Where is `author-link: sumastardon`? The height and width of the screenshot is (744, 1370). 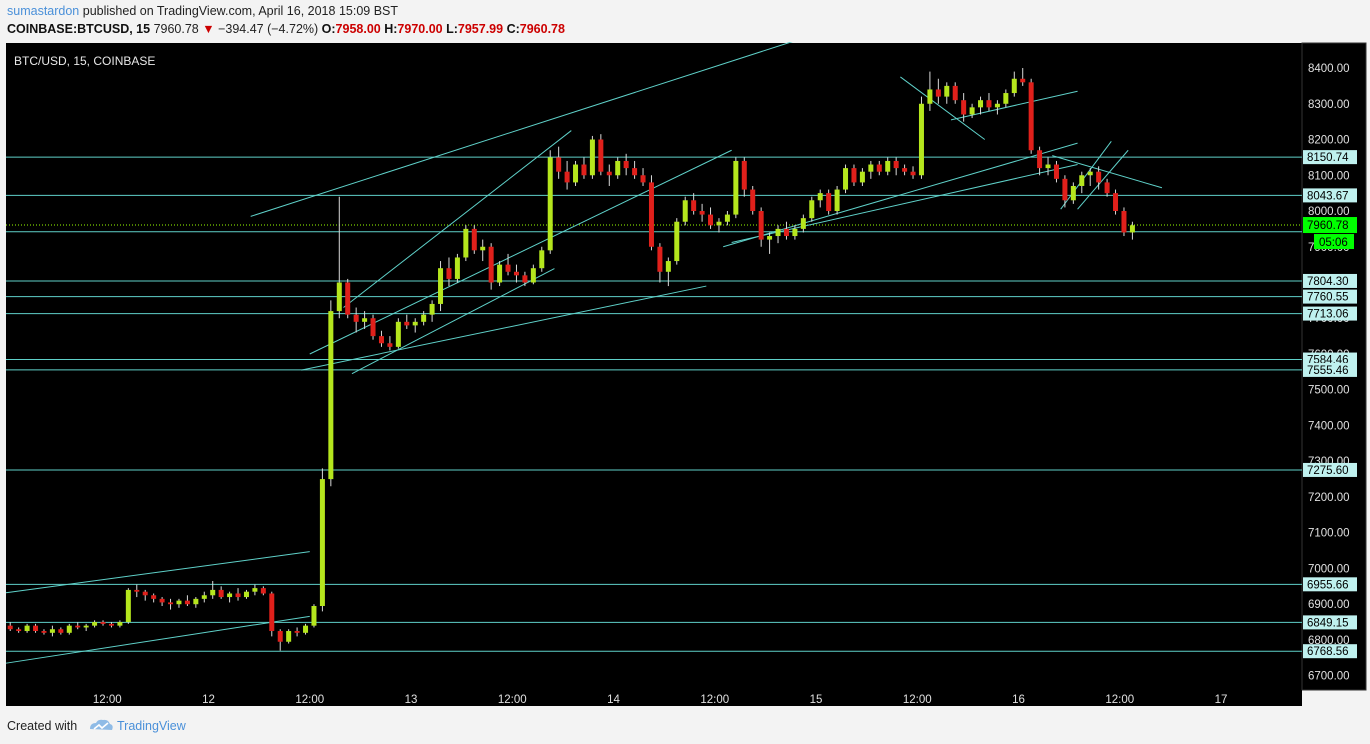
author-link: sumastardon is located at coordinates (43, 11).